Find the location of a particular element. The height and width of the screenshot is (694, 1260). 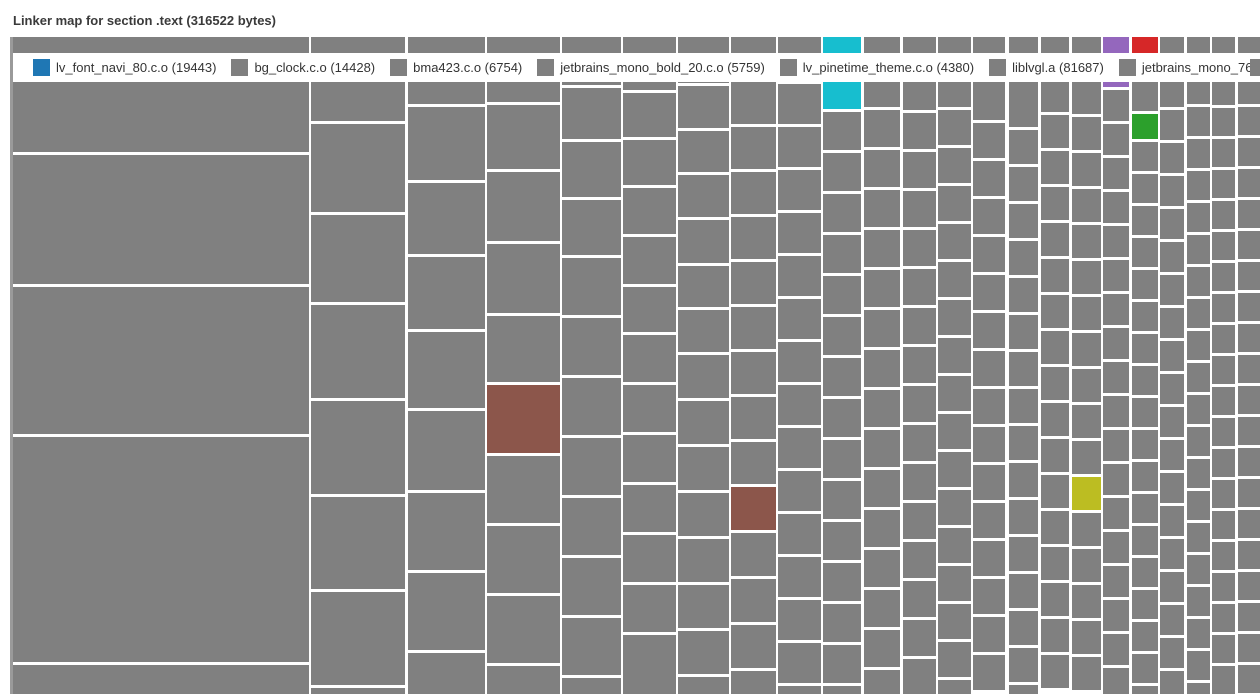

treemap-cell-red is located at coordinates (1145, 47).